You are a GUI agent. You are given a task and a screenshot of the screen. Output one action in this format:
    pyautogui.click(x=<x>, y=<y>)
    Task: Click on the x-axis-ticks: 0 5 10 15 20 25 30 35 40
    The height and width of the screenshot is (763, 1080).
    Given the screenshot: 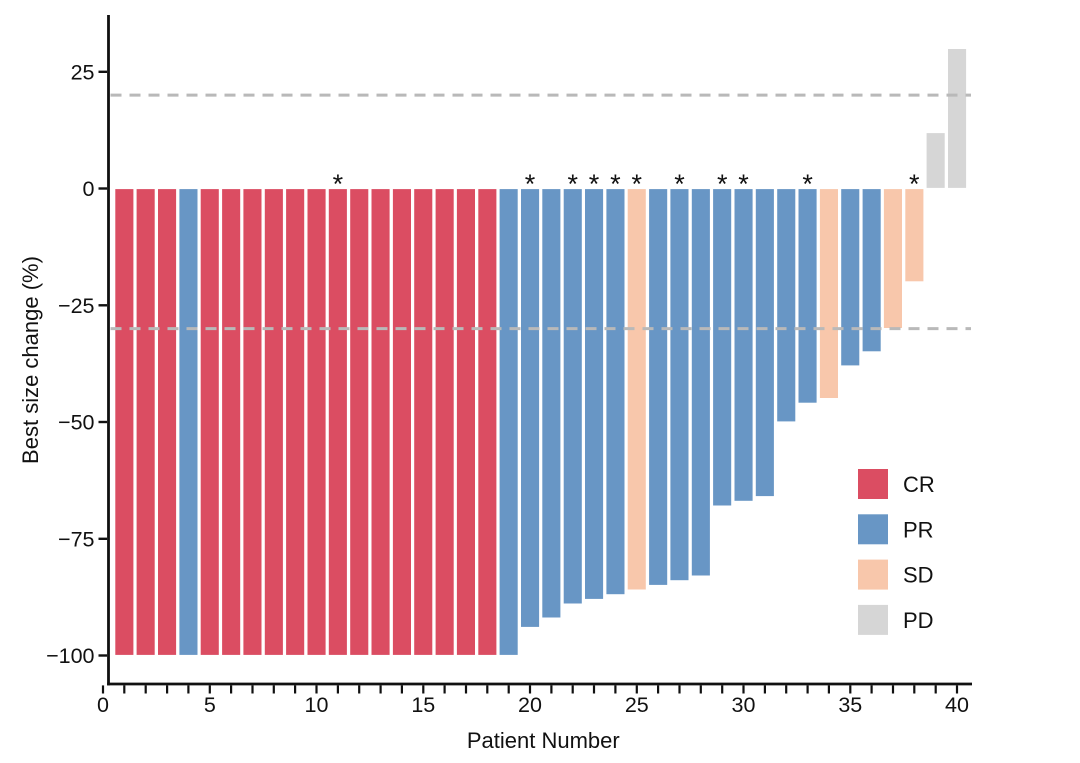 What is the action you would take?
    pyautogui.click(x=533, y=701)
    